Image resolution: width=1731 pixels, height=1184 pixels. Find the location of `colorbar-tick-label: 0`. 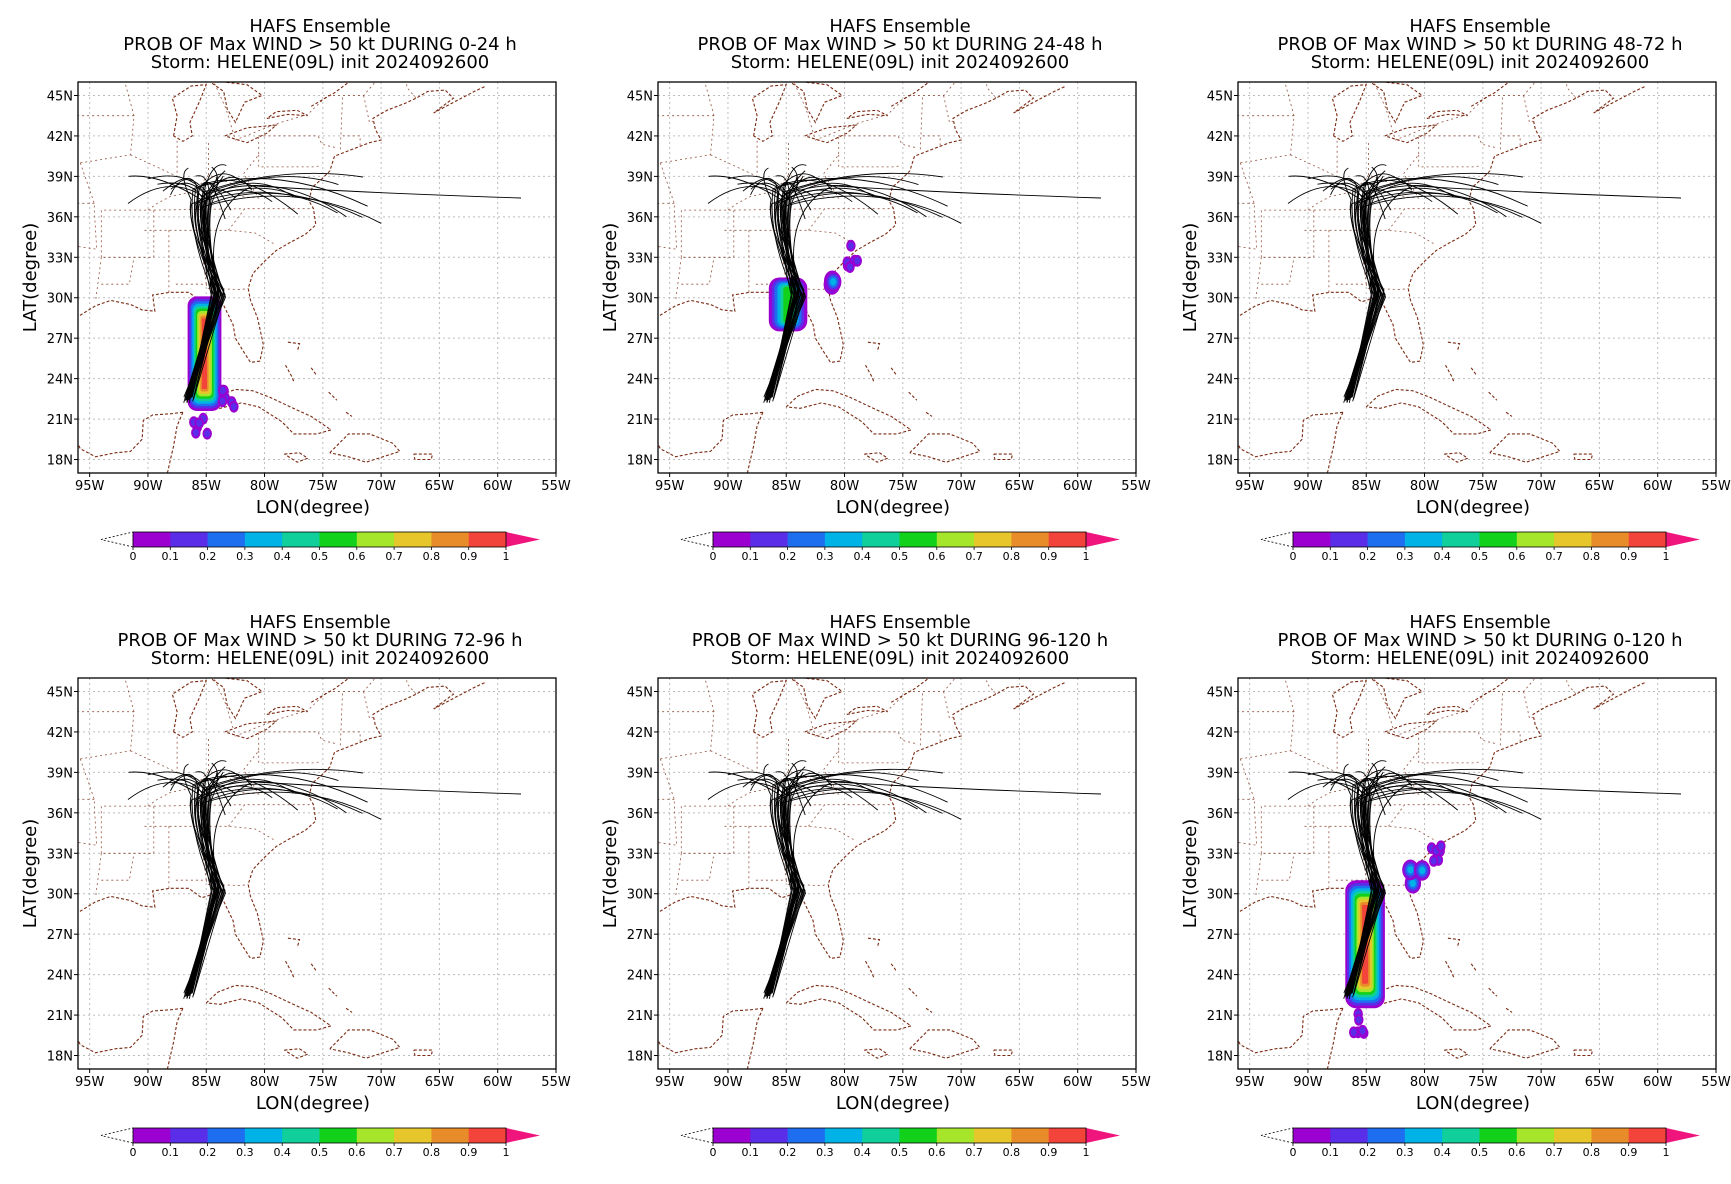

colorbar-tick-label: 0 is located at coordinates (1293, 1152).